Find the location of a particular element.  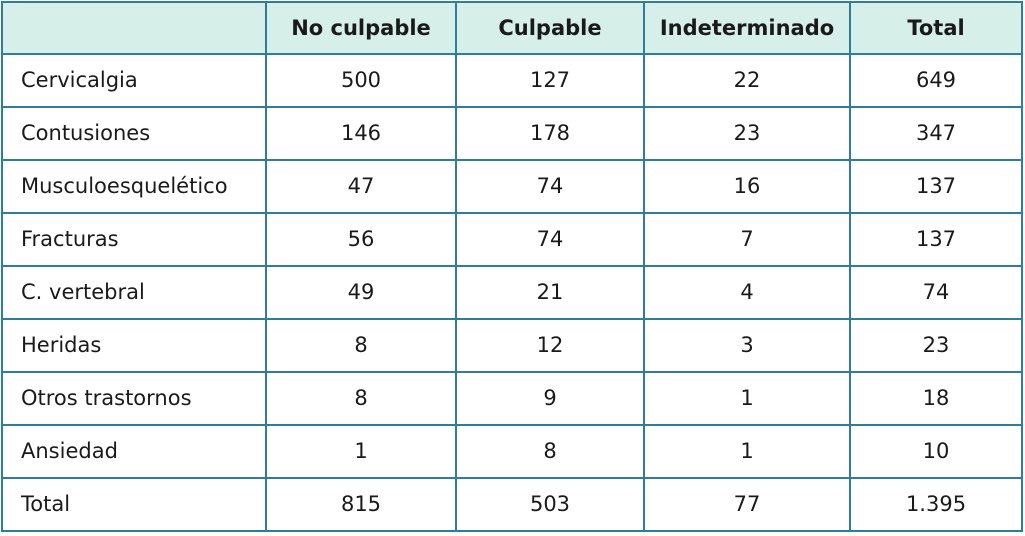

cell-culpable: 503 is located at coordinates (550, 504).